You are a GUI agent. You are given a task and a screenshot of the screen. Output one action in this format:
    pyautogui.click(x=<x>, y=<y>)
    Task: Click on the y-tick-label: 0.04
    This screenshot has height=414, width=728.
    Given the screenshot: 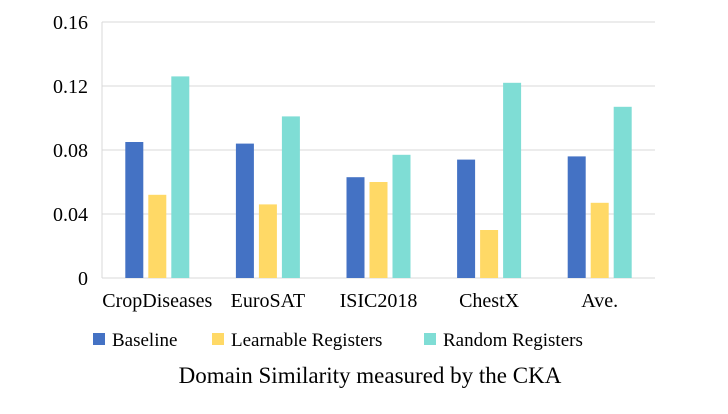 What is the action you would take?
    pyautogui.click(x=70, y=215)
    